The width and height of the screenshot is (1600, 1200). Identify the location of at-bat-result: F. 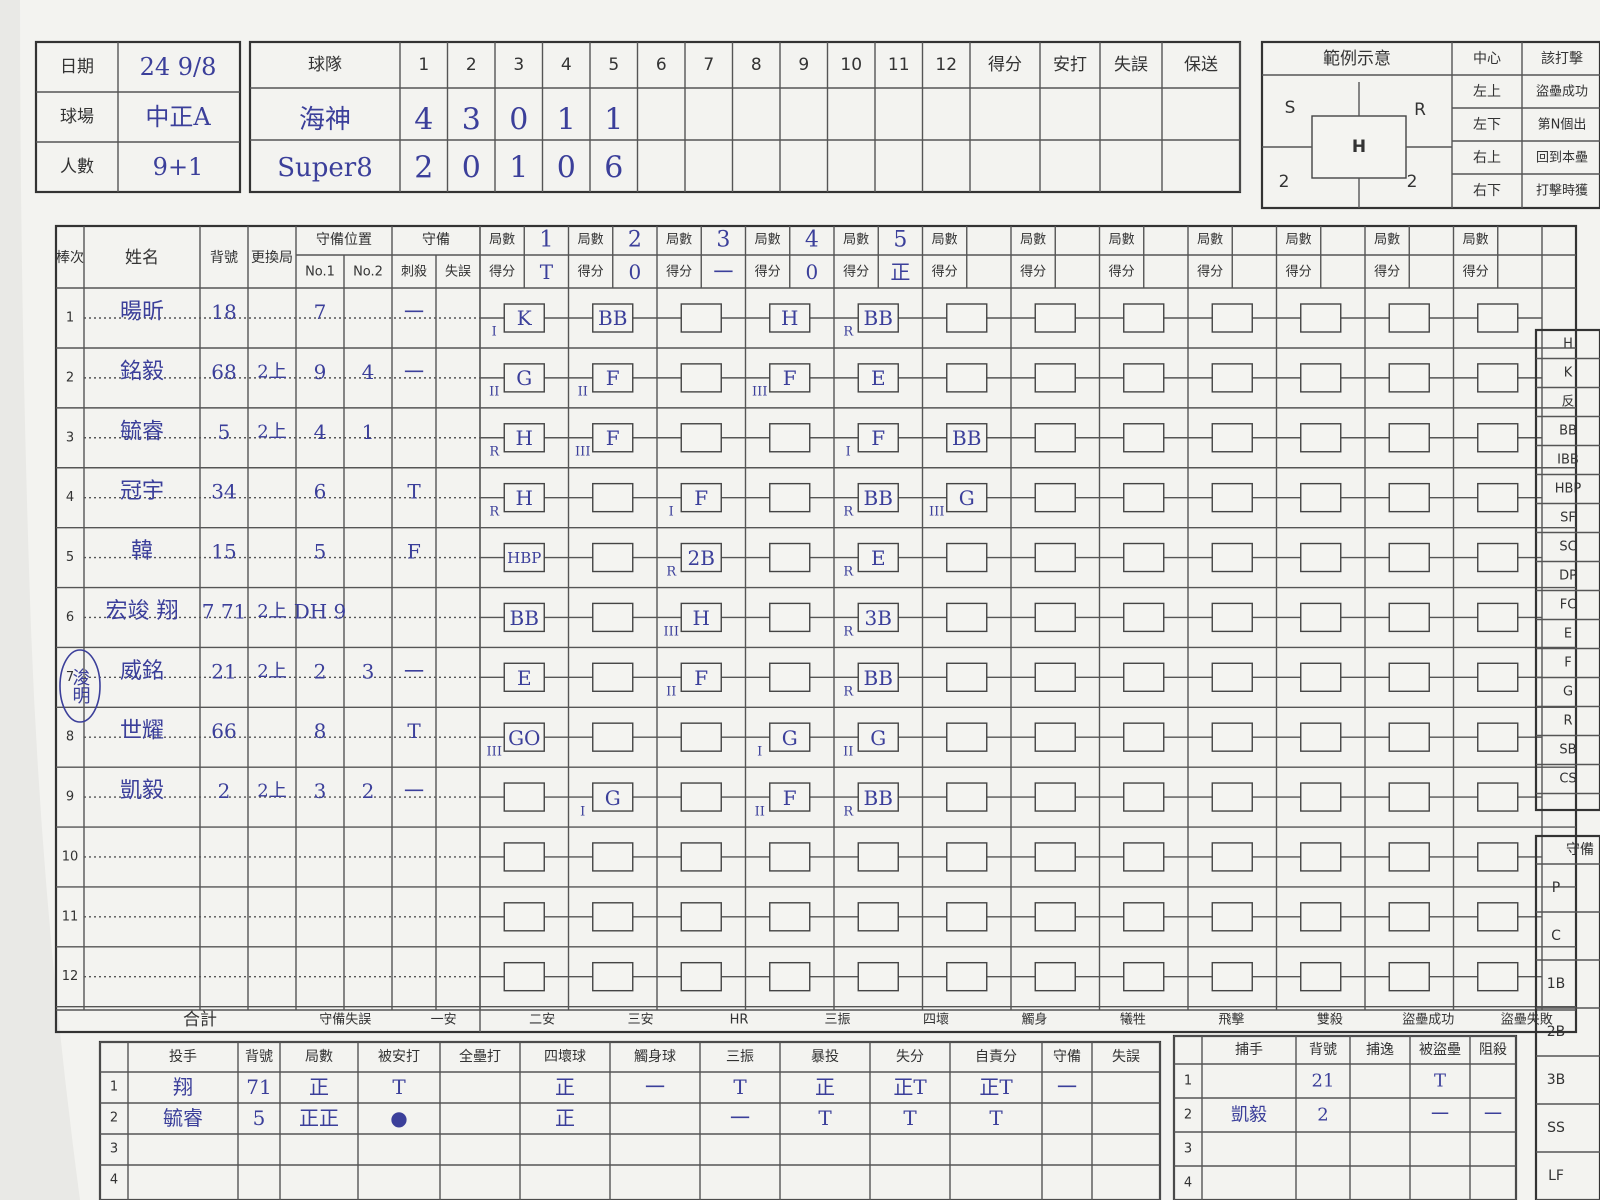
(701, 498).